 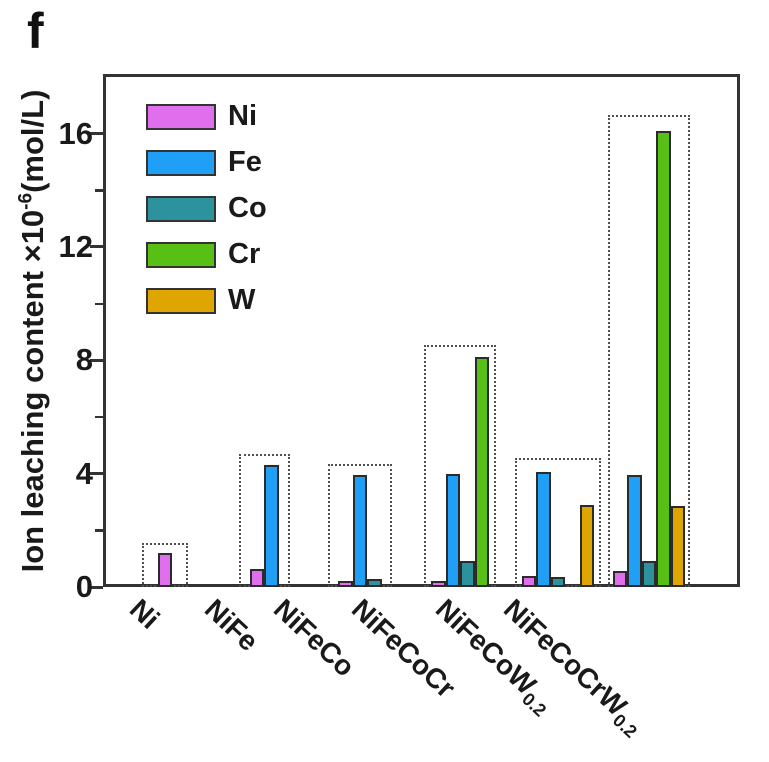 I want to click on y-axis-title-text: Ion leaching content ×10, so click(x=32, y=391).